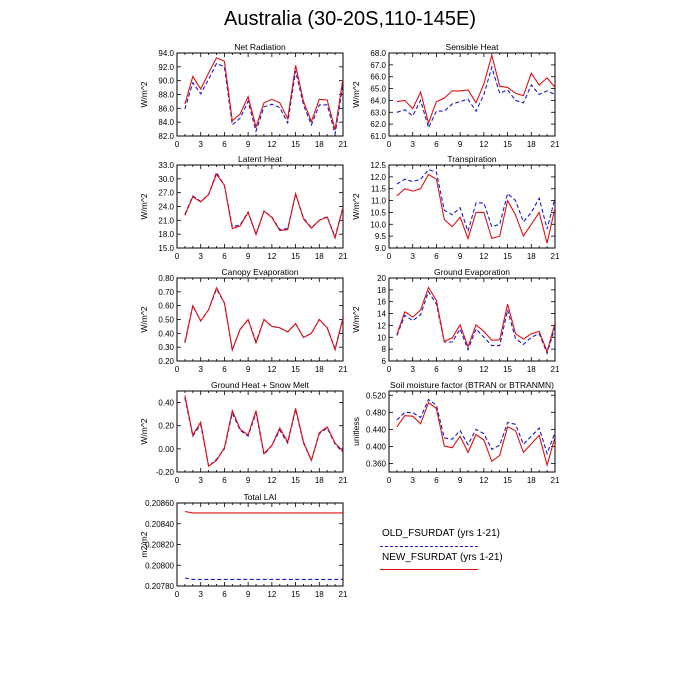  Describe the element at coordinates (378, 112) in the screenshot. I see `y-tick-label: 63.0` at that location.